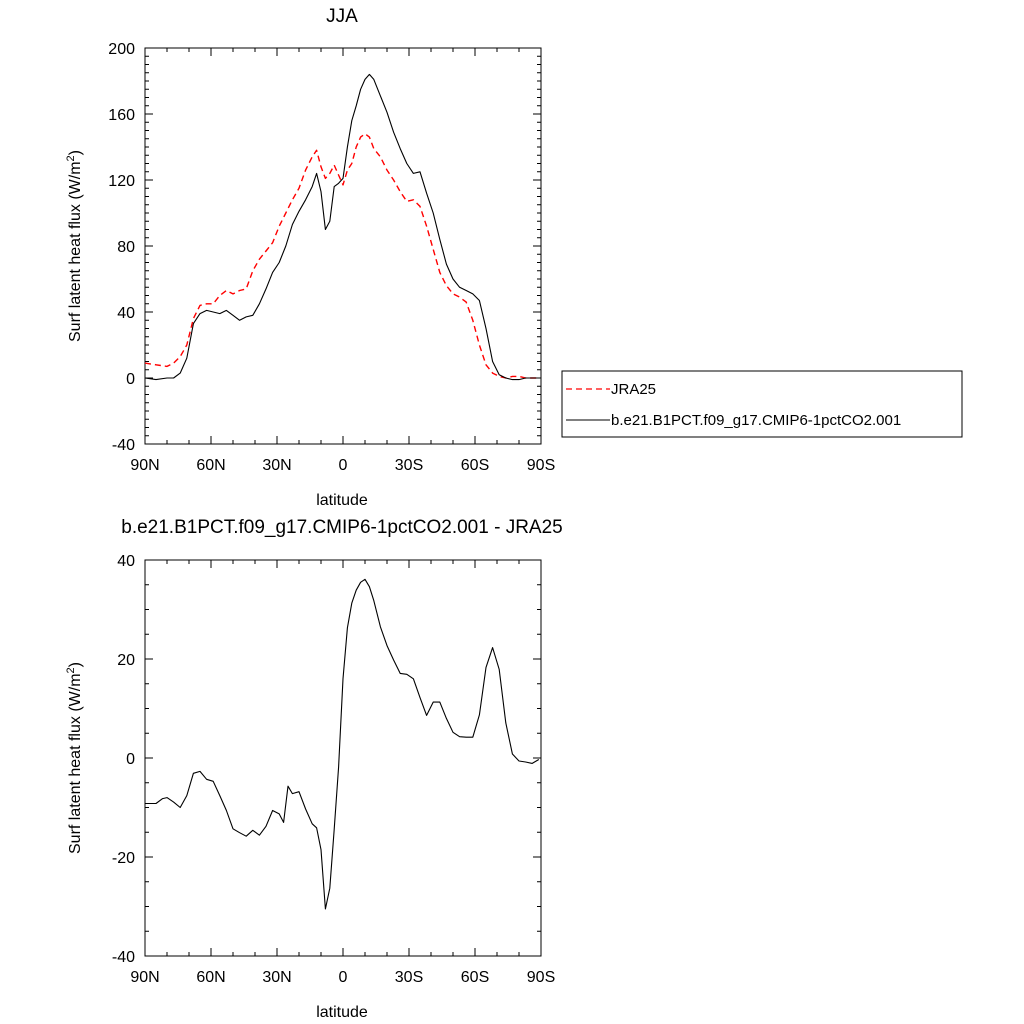  Describe the element at coordinates (121, 181) in the screenshot. I see `top-y-tick-label: 120` at that location.